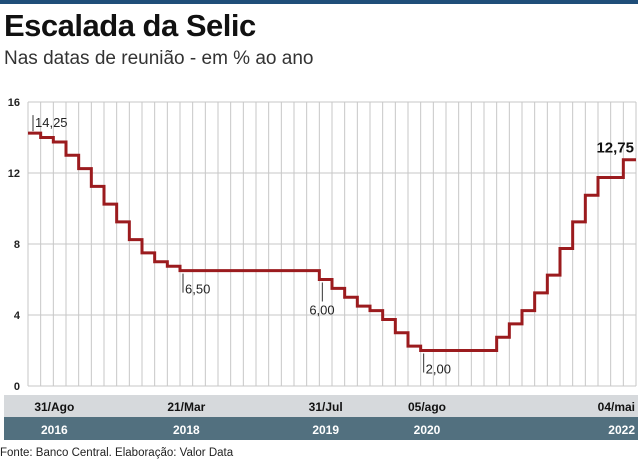 This screenshot has height=462, width=638. What do you see at coordinates (616, 407) in the screenshot?
I see `x-tick-date: 04/mai` at bounding box center [616, 407].